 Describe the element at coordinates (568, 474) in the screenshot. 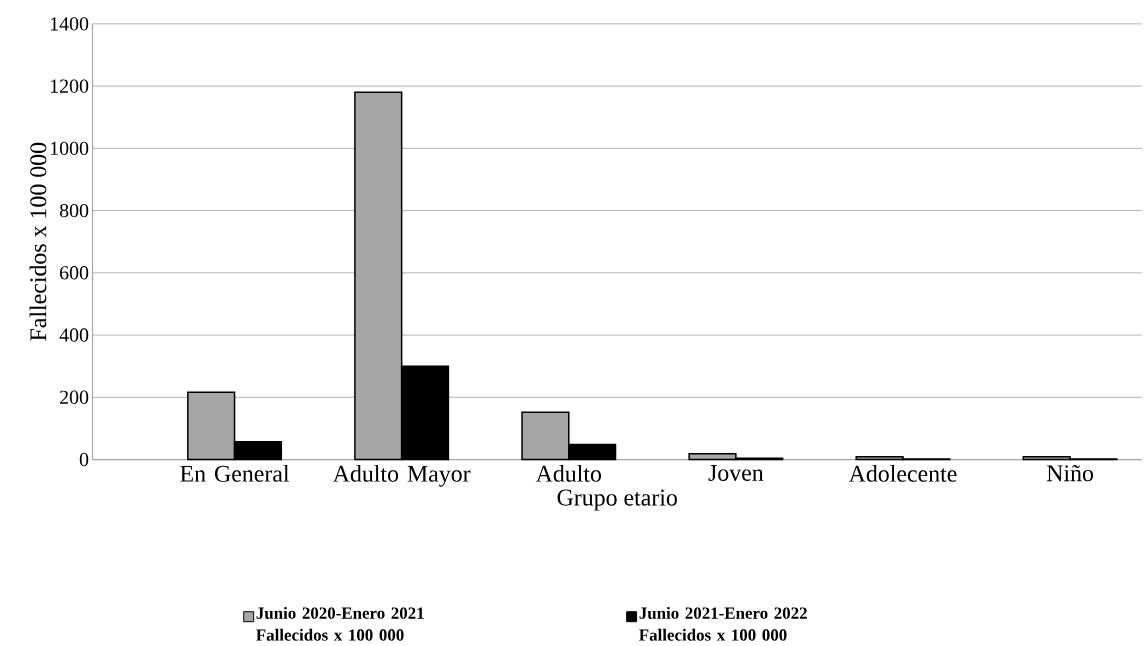

I see `x-tick-label: Adulto` at that location.